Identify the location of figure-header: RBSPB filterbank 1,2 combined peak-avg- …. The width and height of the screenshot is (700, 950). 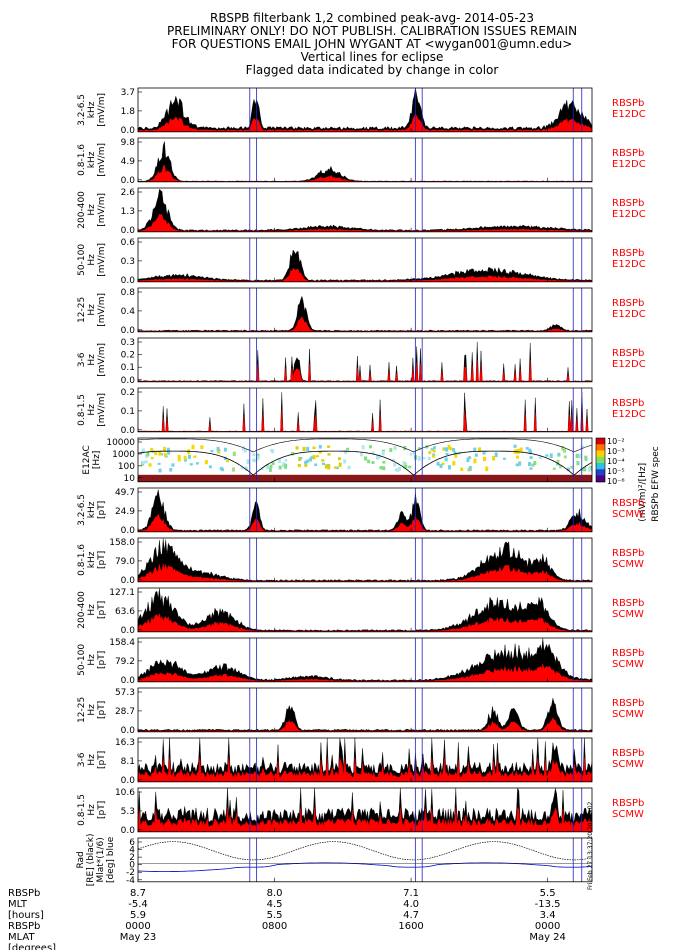
(372, 44).